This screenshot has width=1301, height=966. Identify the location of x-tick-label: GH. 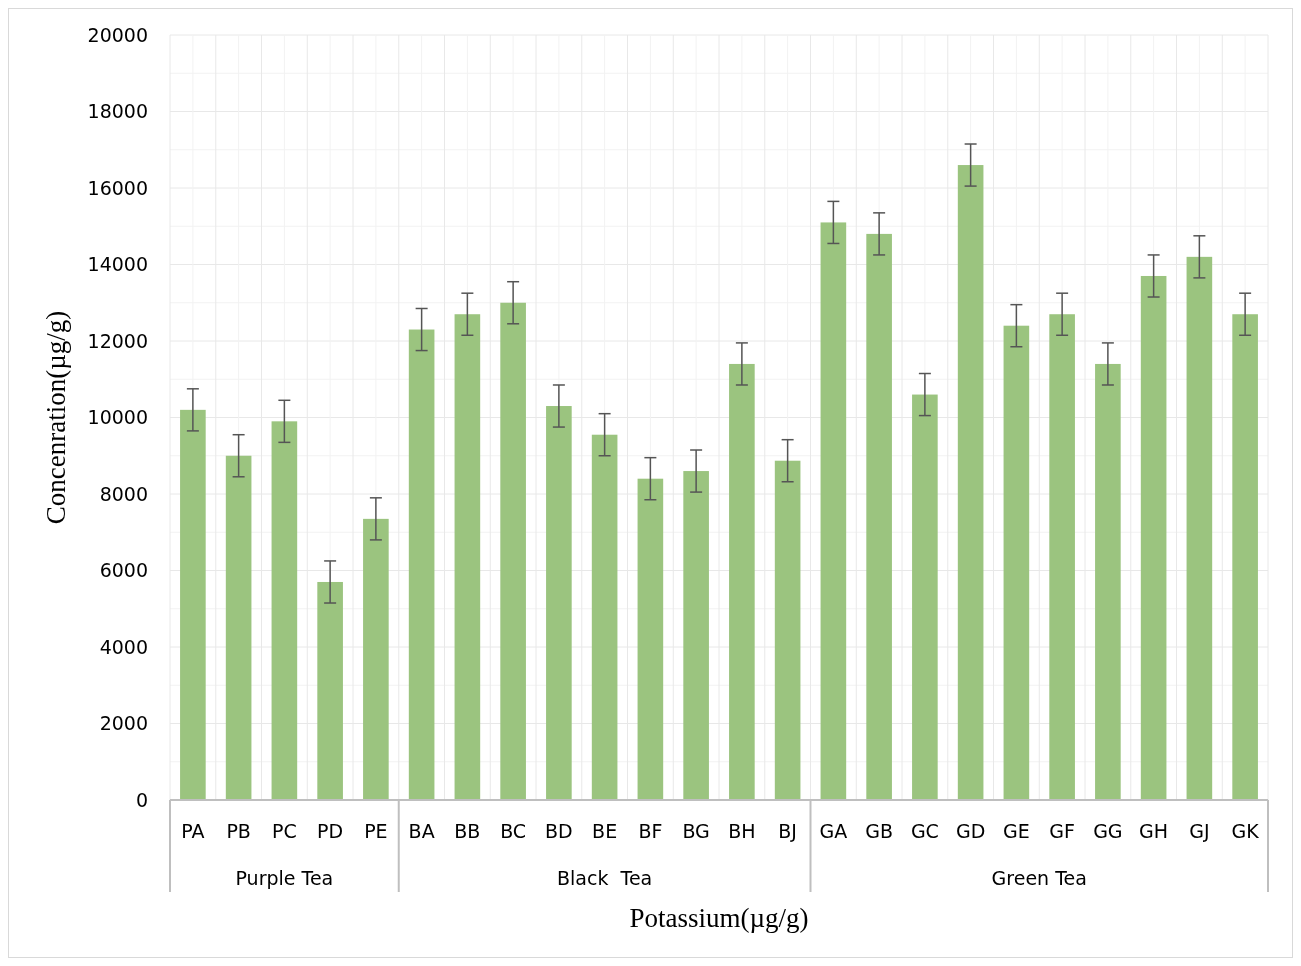
(1154, 831).